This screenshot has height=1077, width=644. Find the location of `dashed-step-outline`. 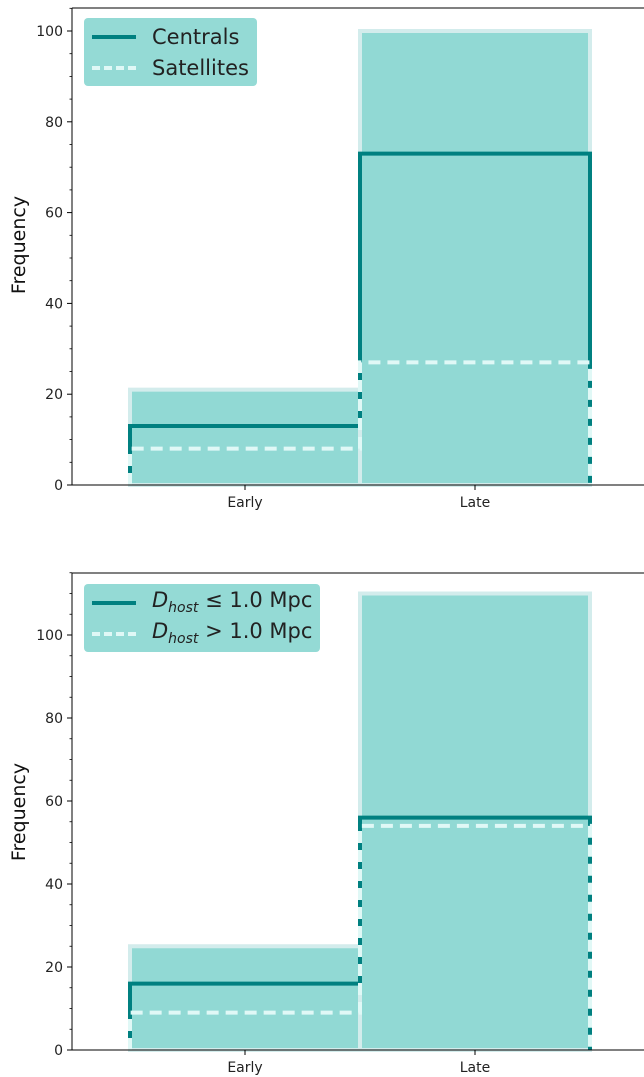

dashed-step-outline is located at coordinates (360, 422).